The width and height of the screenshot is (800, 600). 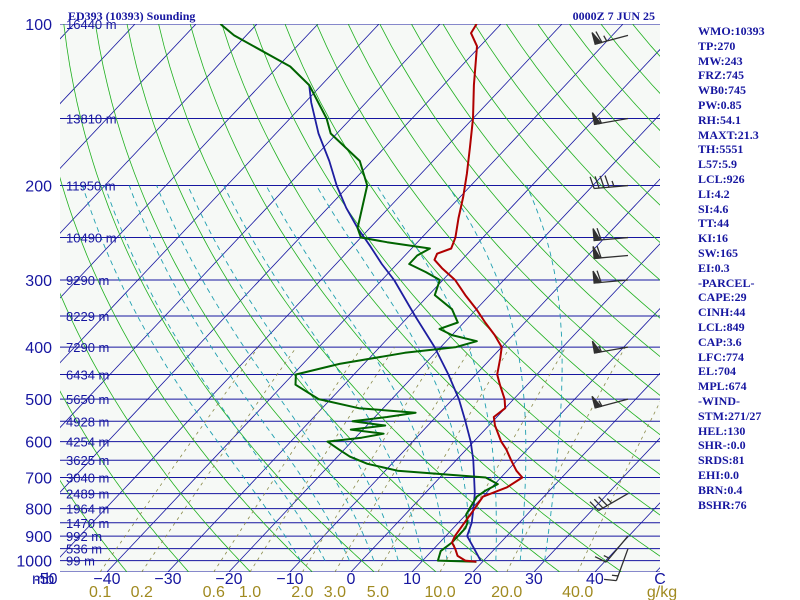 I want to click on index-item: WMO:10393, so click(x=731, y=31).